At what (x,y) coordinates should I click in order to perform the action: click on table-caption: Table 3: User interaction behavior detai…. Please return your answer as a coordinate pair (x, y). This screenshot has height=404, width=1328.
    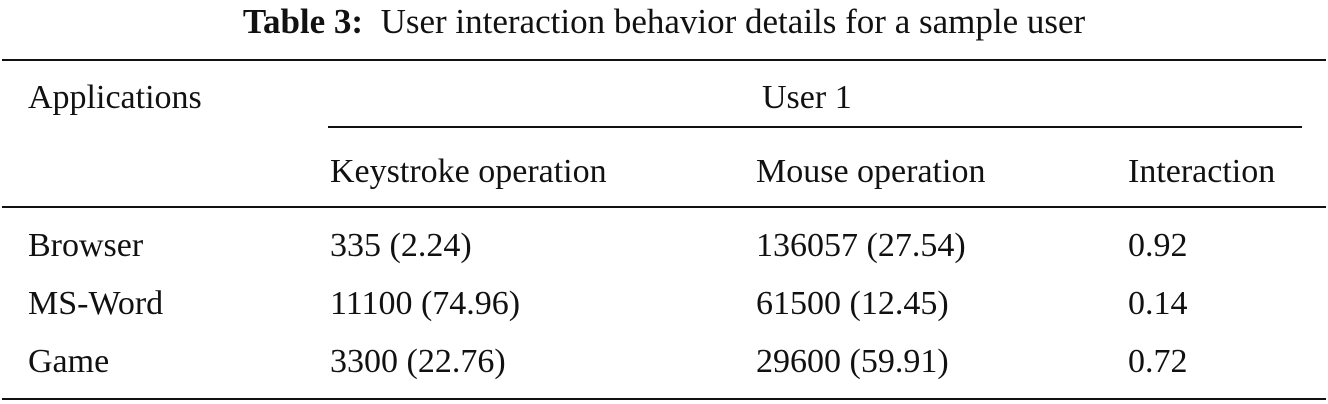
    Looking at the image, I should click on (664, 22).